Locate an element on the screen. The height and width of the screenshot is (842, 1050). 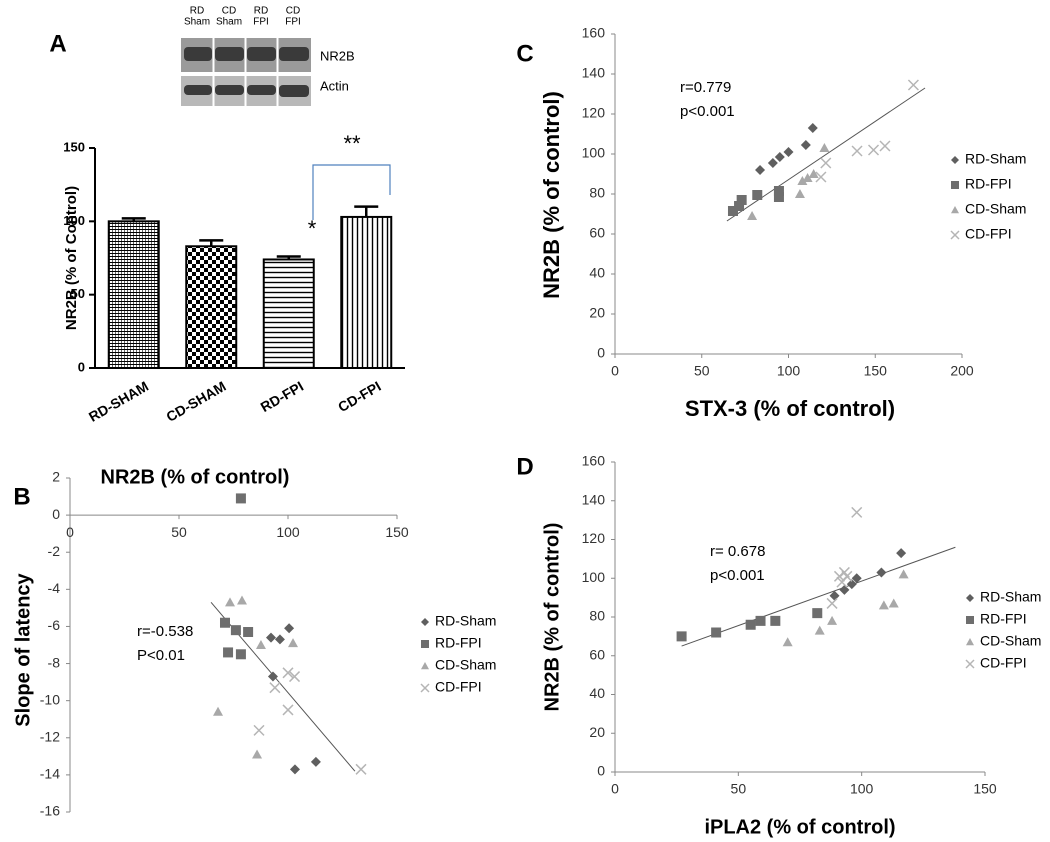
annotation: r= 0.678 is located at coordinates (737, 551).